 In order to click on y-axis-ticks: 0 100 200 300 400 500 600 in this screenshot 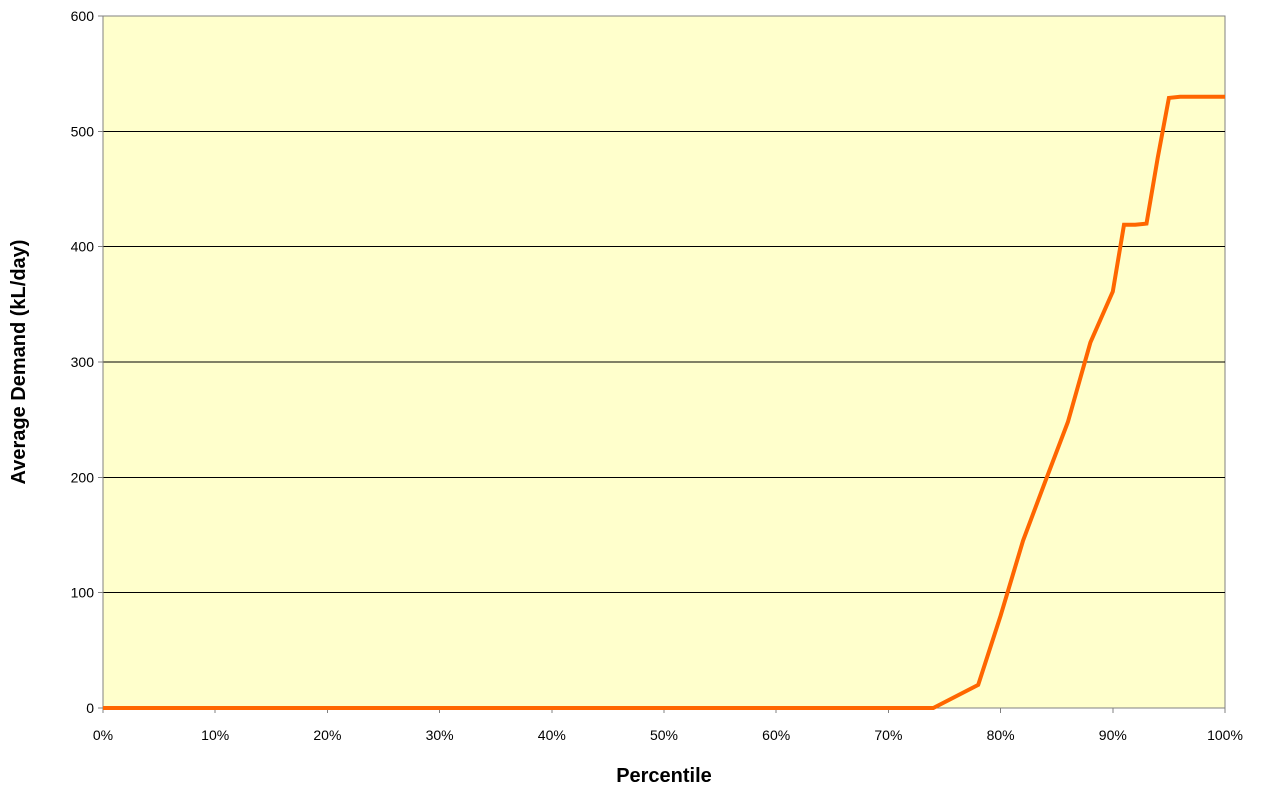, I will do `click(87, 362)`.